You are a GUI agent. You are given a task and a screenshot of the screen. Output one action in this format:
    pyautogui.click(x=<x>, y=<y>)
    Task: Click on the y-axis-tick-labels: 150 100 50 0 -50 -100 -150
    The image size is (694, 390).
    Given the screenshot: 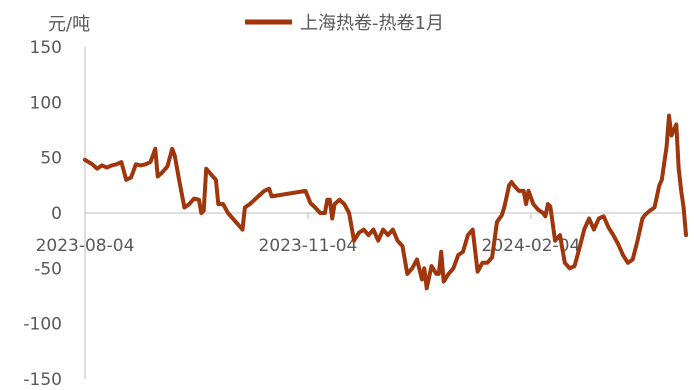 What is the action you would take?
    pyautogui.click(x=42, y=214)
    